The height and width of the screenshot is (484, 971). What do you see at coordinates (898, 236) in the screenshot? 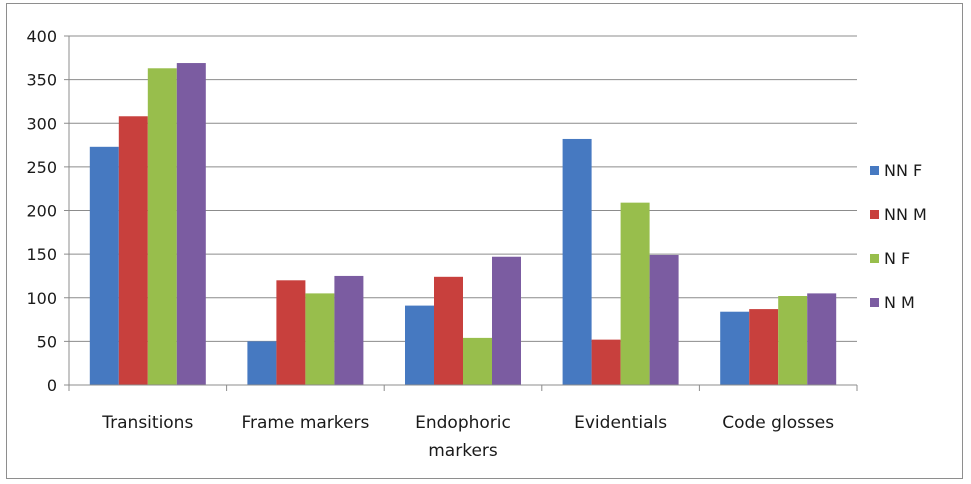
I see `legend: NN F NN M N F N M` at bounding box center [898, 236].